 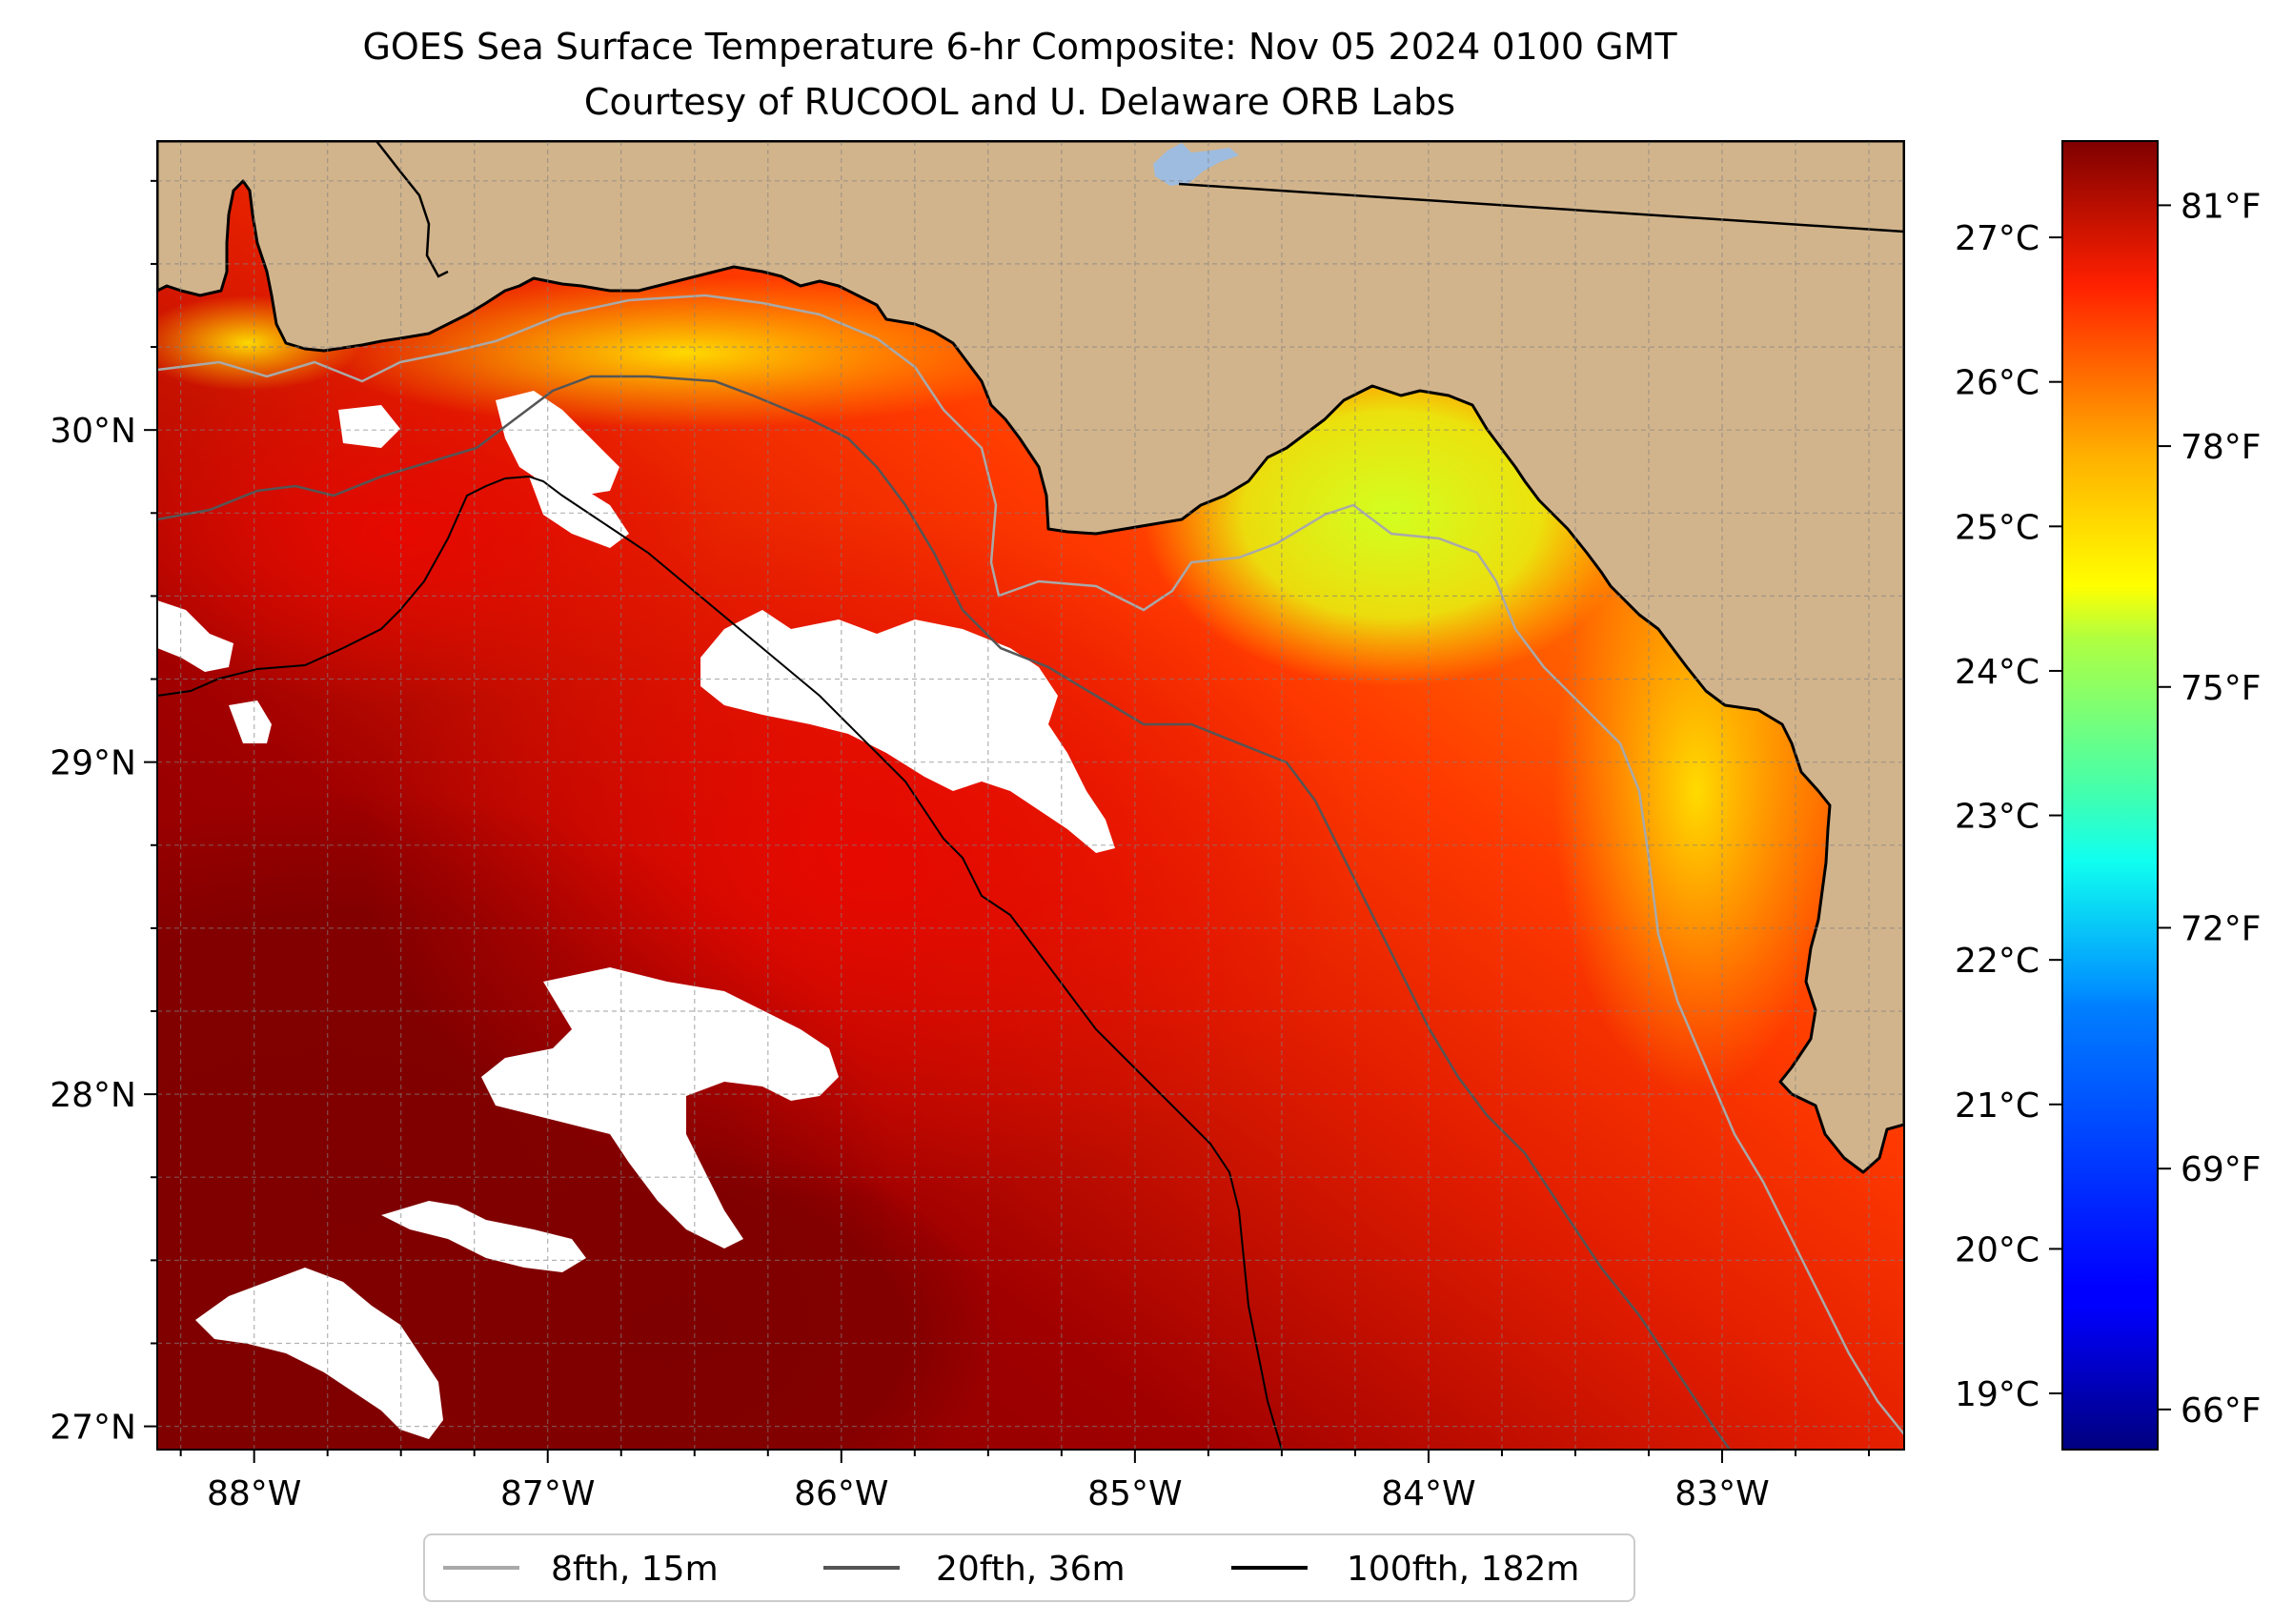 What do you see at coordinates (1997, 1249) in the screenshot?
I see `celsius-tick-label: 20°C` at bounding box center [1997, 1249].